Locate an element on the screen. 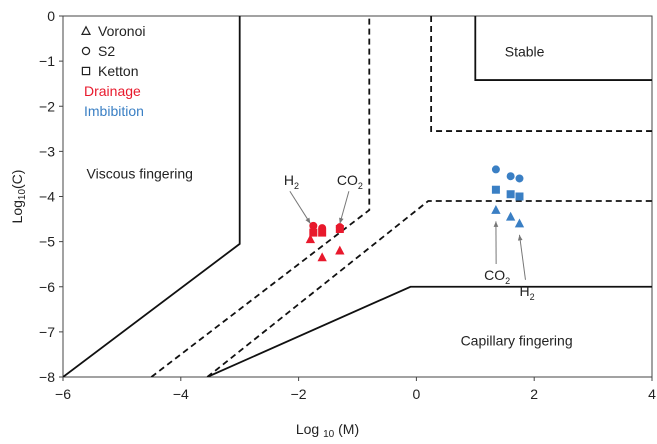 The height and width of the screenshot is (444, 657). legend-label-ketton: Ketton is located at coordinates (118, 71).